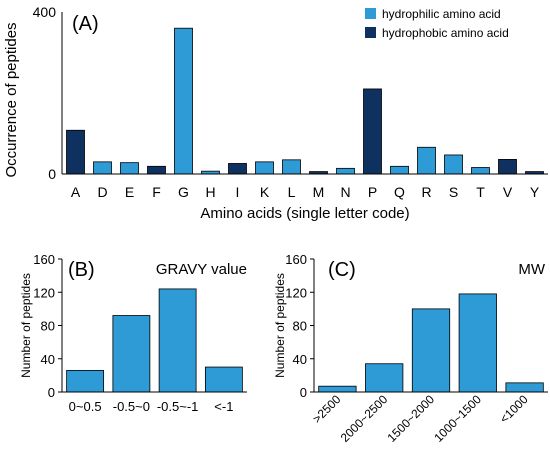  Describe the element at coordinates (477, 343) in the screenshot. I see `bar-1000~1500` at that location.